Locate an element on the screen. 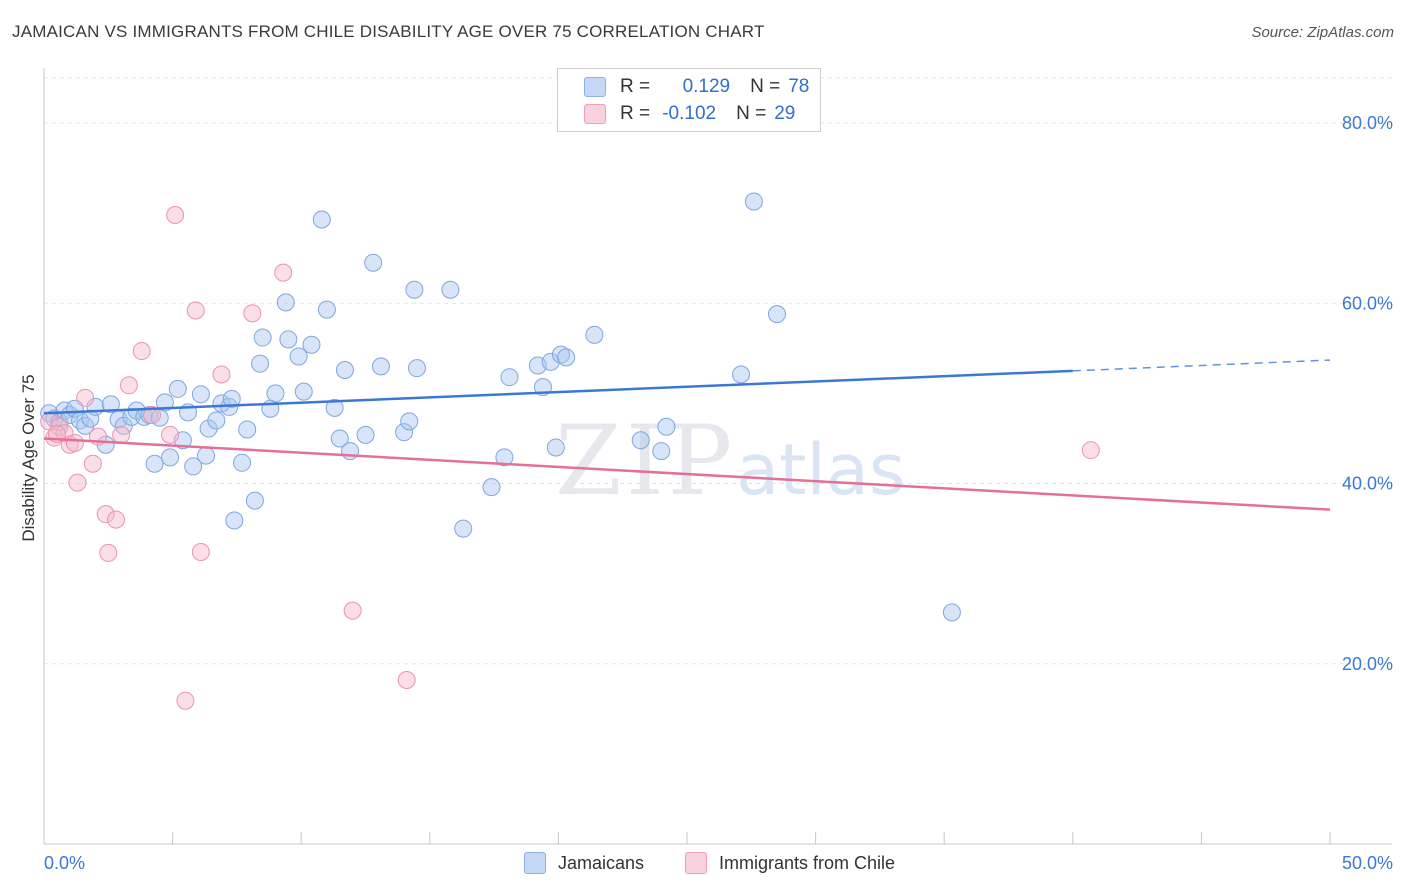  chile-trendline is located at coordinates (687, 474).